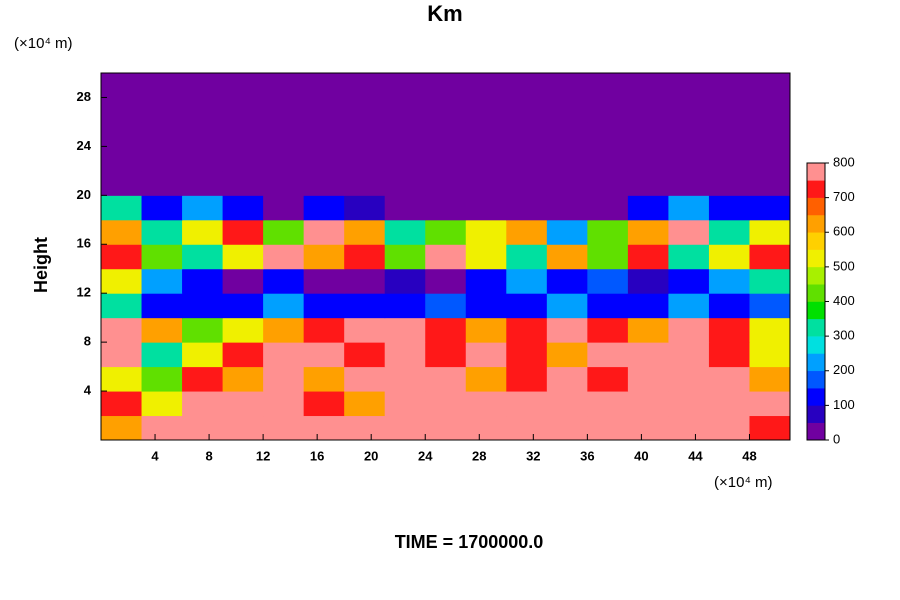 This screenshot has width=900, height=600. I want to click on y-tick-label: 28, so click(84, 96).